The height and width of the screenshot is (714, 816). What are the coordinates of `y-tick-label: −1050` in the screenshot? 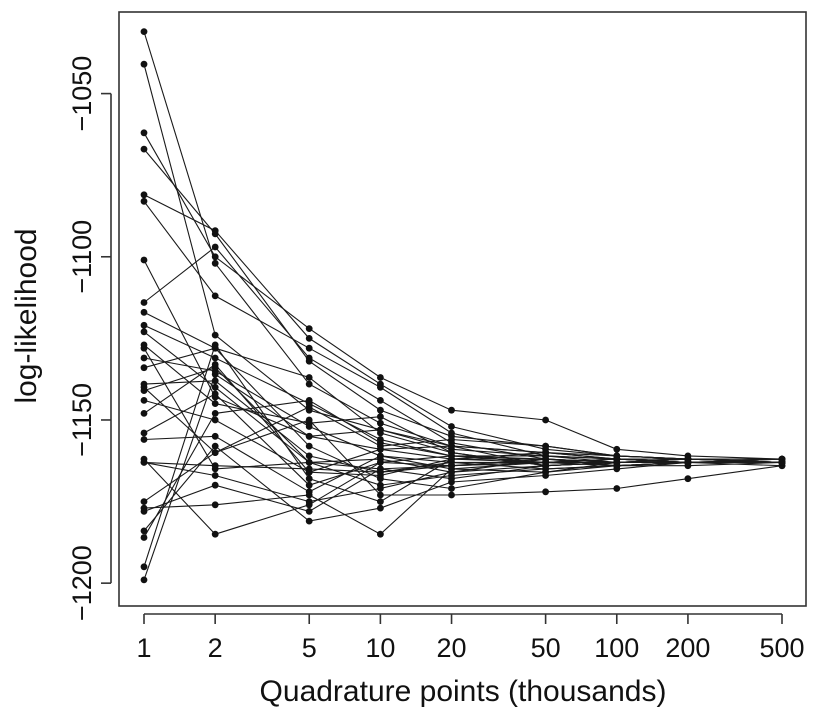 It's located at (82, 94).